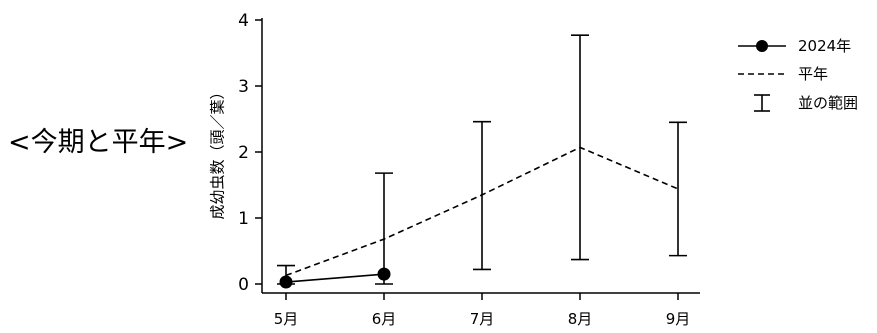 Image resolution: width=877 pixels, height=333 pixels. Describe the element at coordinates (828, 103) in the screenshot. I see `legend-label-range: 並の範囲` at that location.